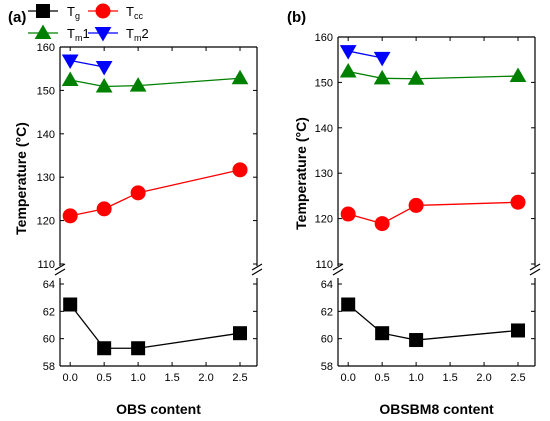  Describe the element at coordinates (88, 23) in the screenshot. I see `legend: Tg Tcc Tm1 Tm2` at that location.